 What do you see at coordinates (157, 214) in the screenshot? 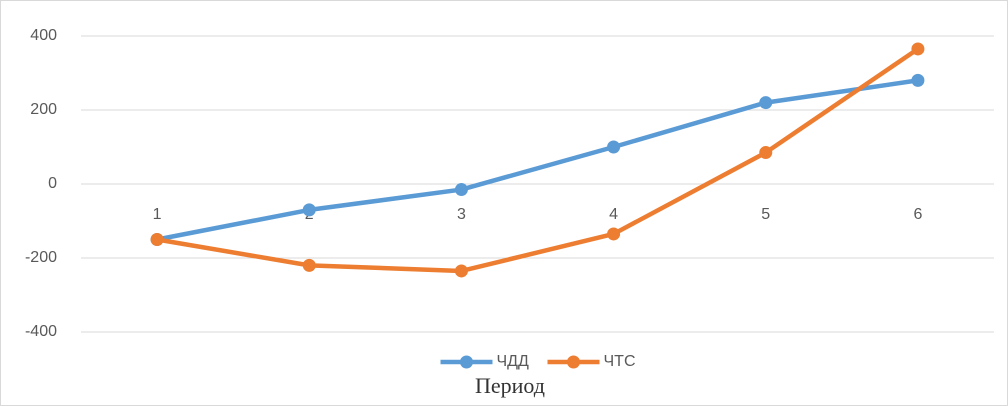
I see `x-tick-label: 1` at bounding box center [157, 214].